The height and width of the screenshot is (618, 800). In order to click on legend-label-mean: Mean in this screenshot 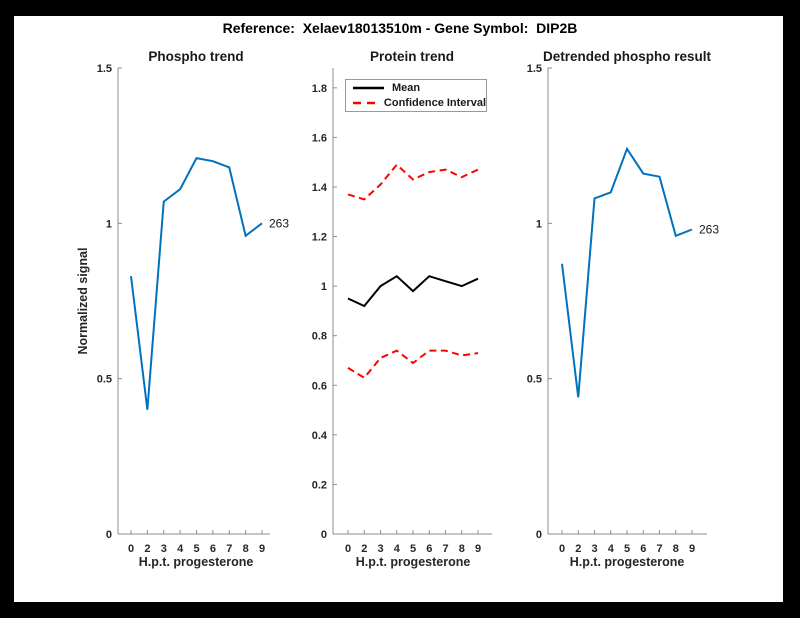, I will do `click(406, 88)`.